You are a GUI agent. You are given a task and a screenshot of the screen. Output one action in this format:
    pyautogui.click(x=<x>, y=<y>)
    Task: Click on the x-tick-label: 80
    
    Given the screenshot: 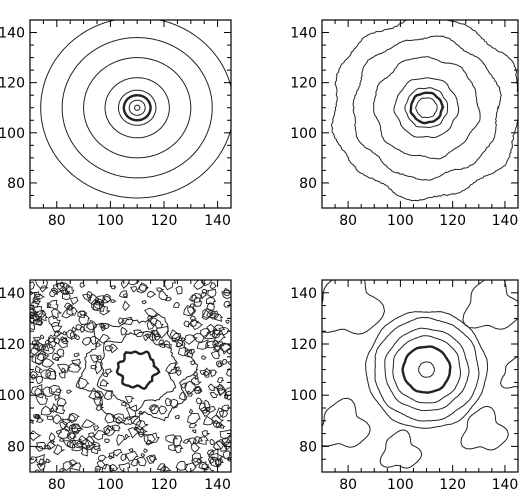 What is the action you would take?
    pyautogui.click(x=57, y=485)
    